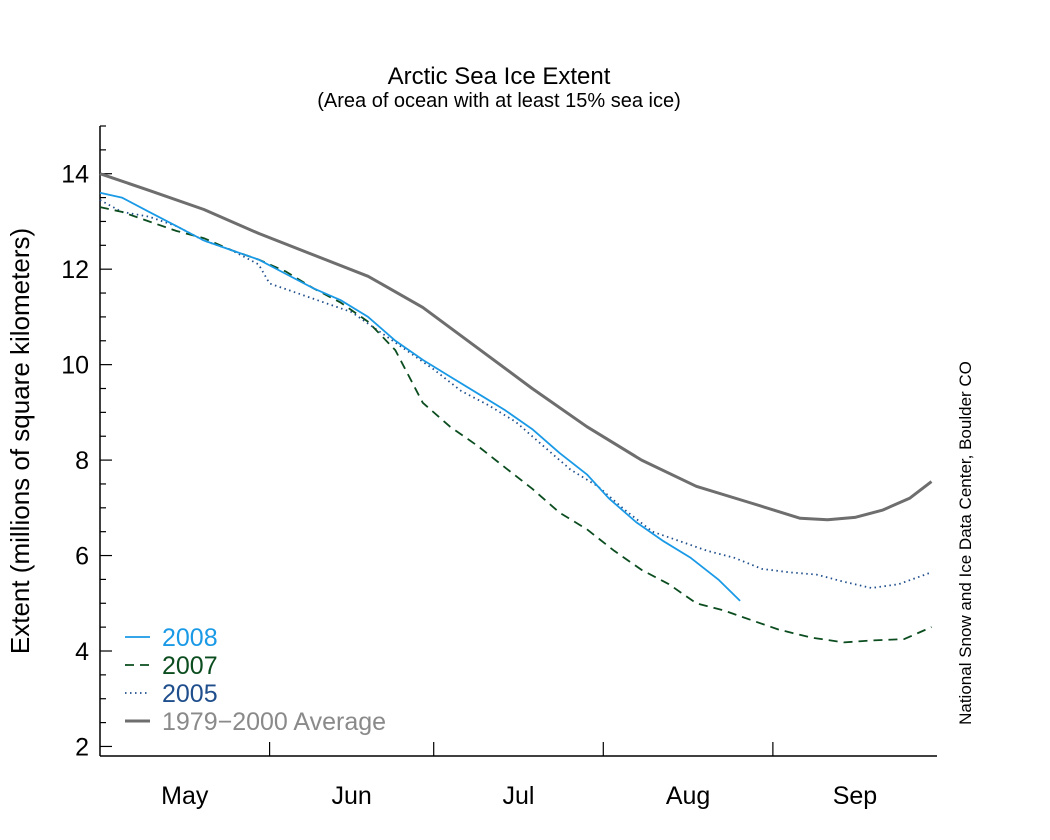 The width and height of the screenshot is (1050, 840). What do you see at coordinates (351, 796) in the screenshot?
I see `x-month-label: Jun` at bounding box center [351, 796].